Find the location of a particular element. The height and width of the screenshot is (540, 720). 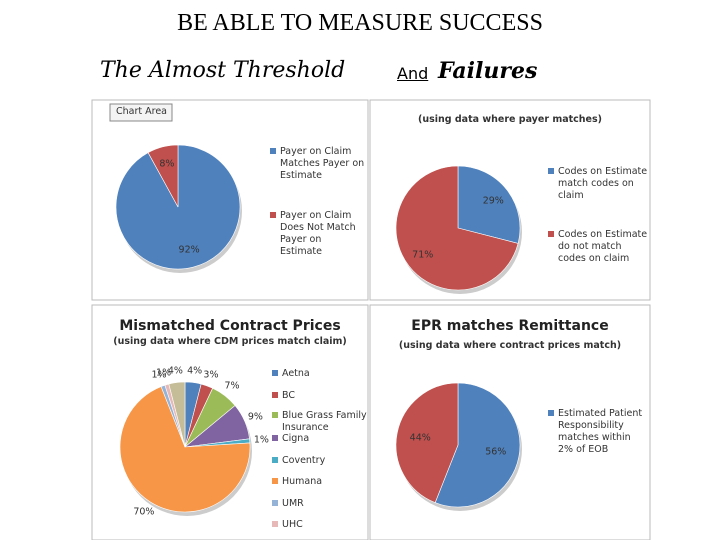

chart-subtitle: (using data where contract prices match) is located at coordinates (510, 345).